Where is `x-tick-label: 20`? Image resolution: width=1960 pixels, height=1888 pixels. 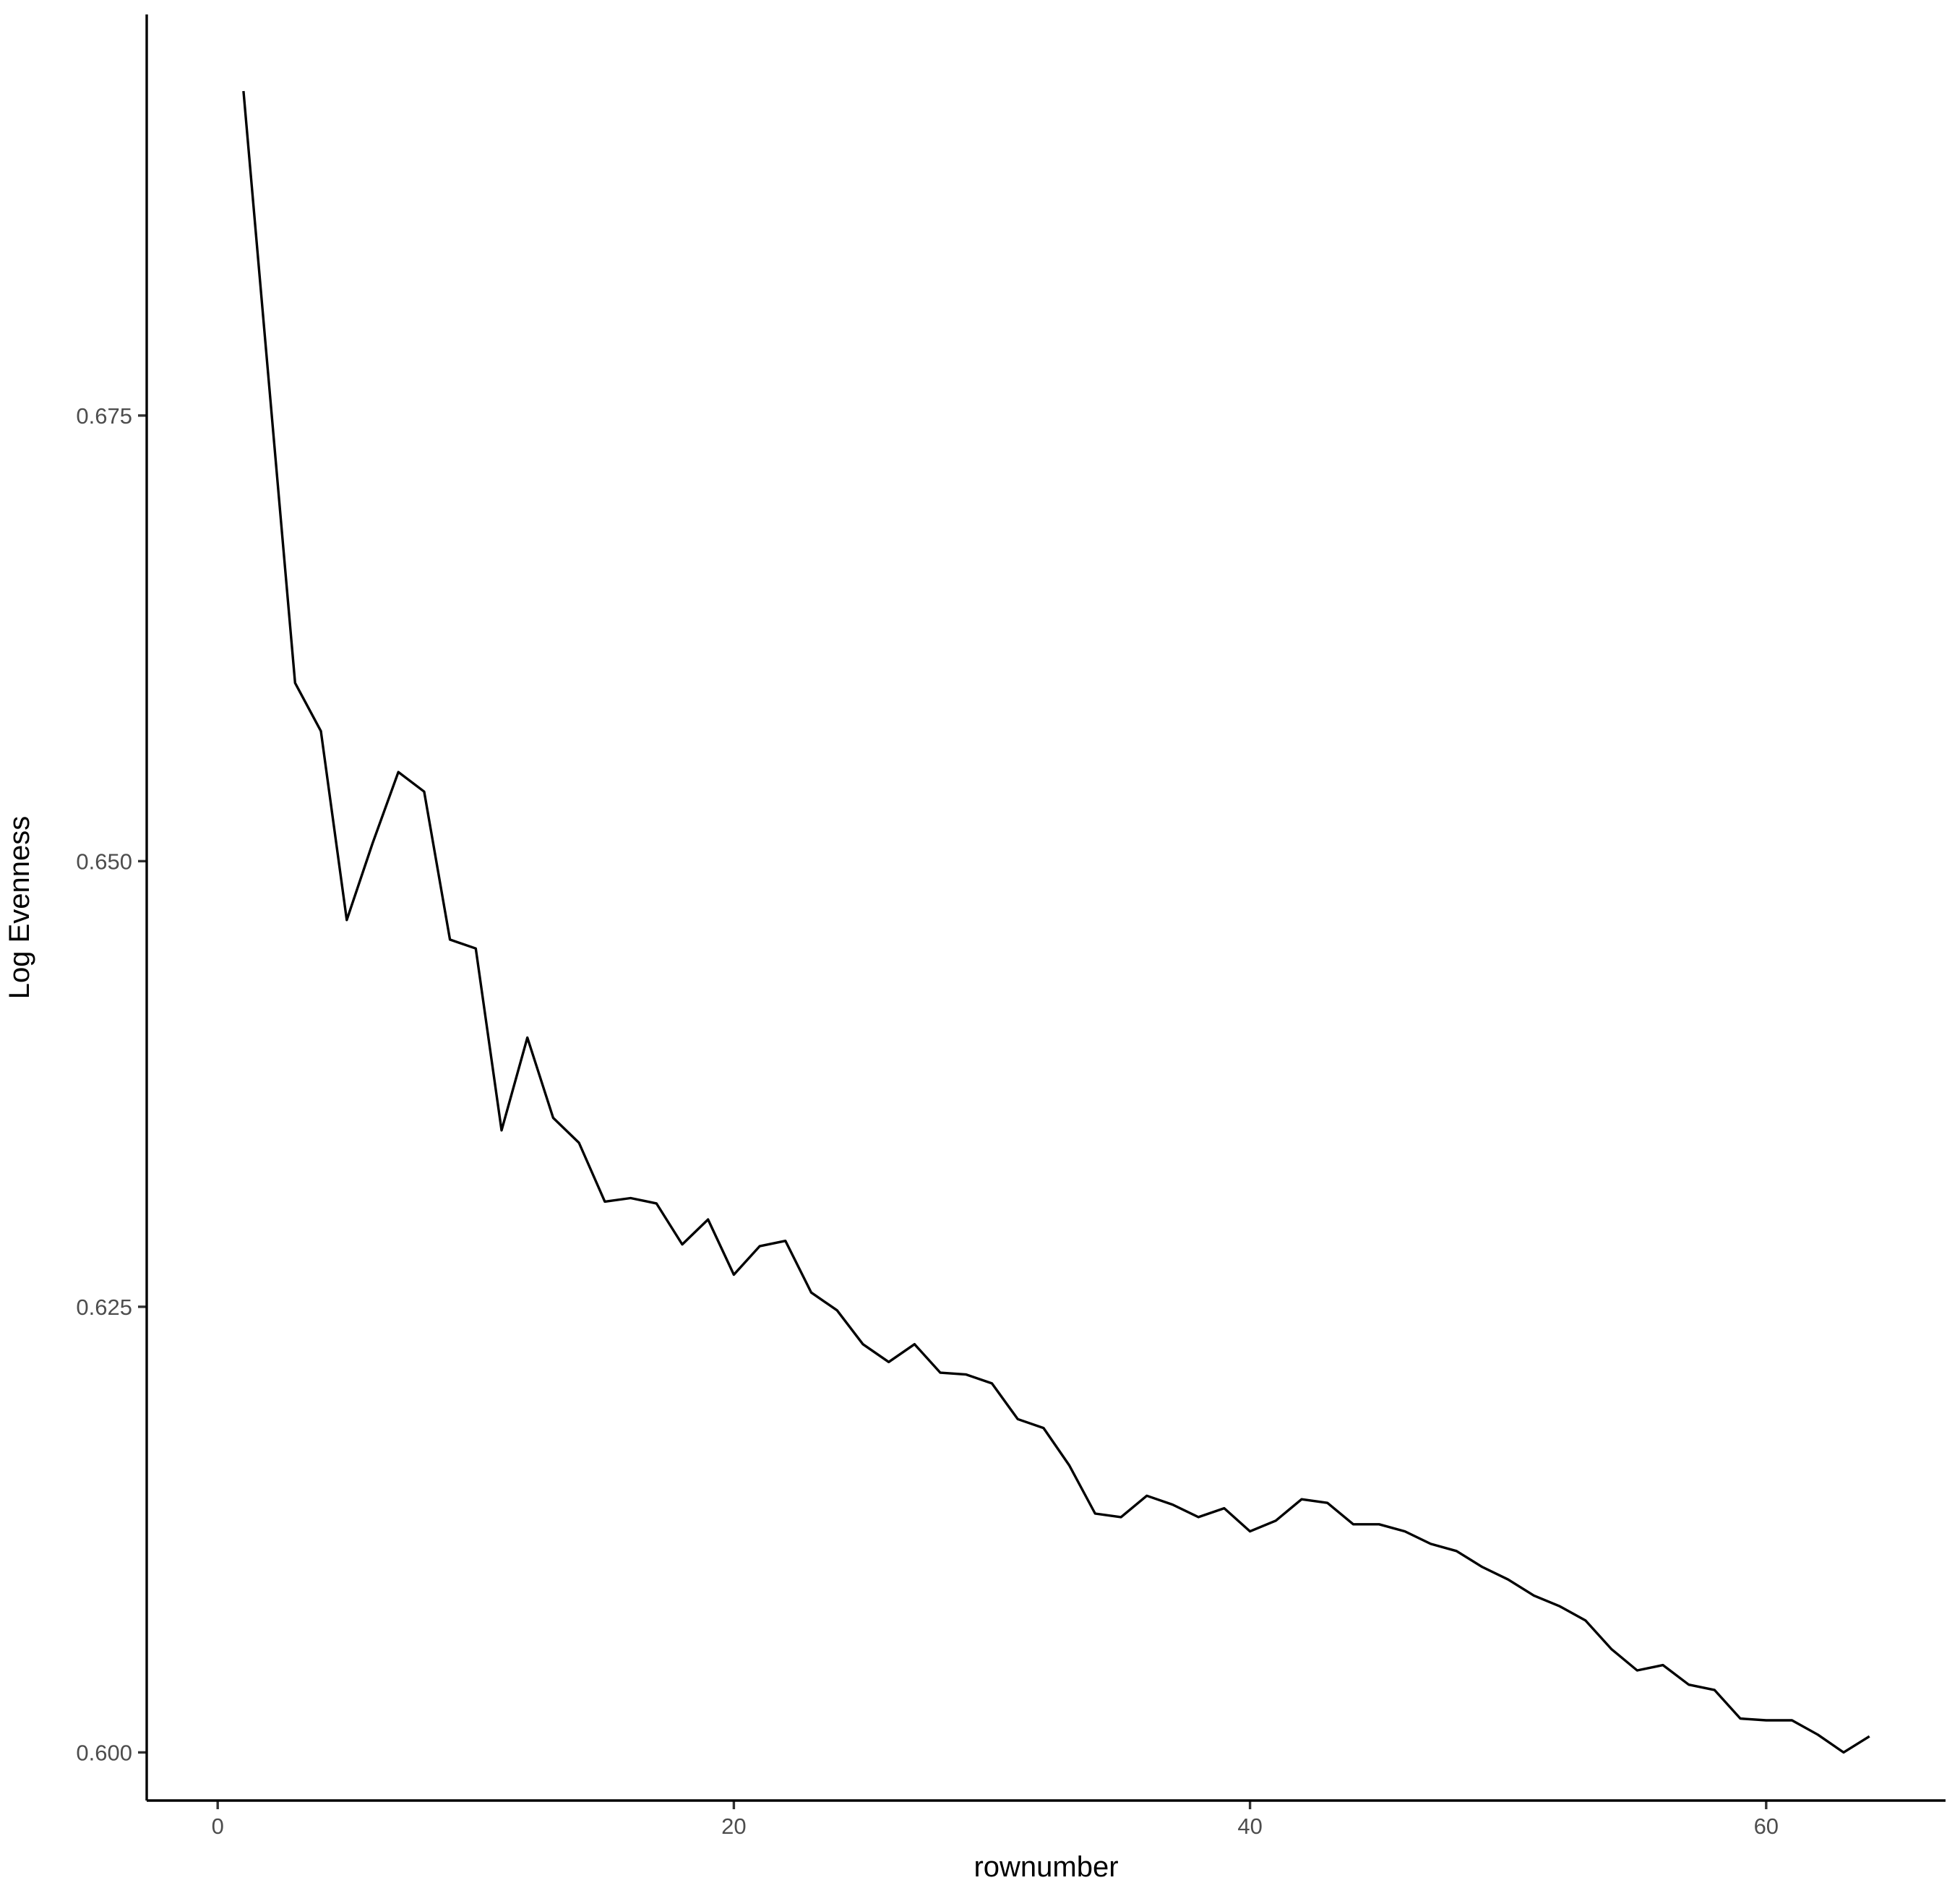
x-tick-label: 20 is located at coordinates (733, 1826).